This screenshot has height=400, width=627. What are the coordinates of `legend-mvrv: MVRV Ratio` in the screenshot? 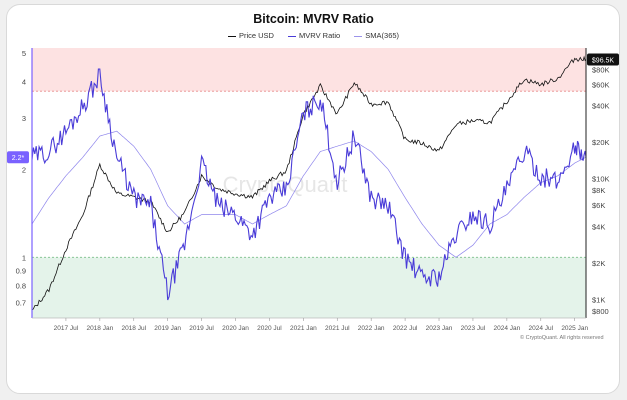 It's located at (314, 35).